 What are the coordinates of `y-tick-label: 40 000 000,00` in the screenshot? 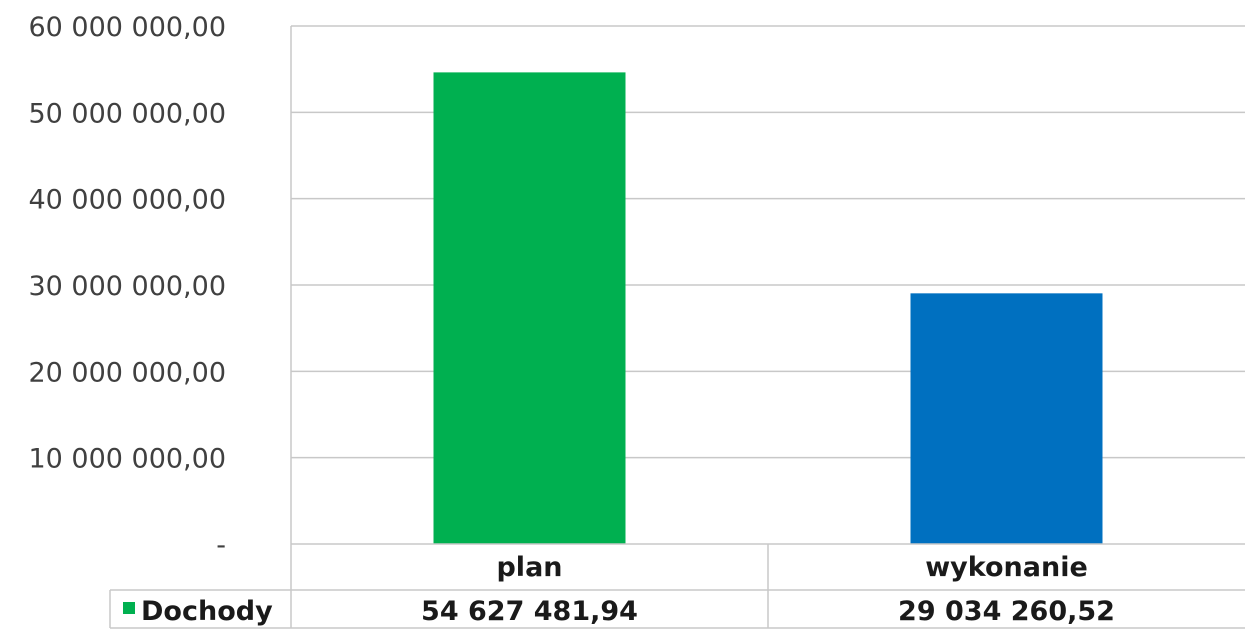 It's located at (127, 200).